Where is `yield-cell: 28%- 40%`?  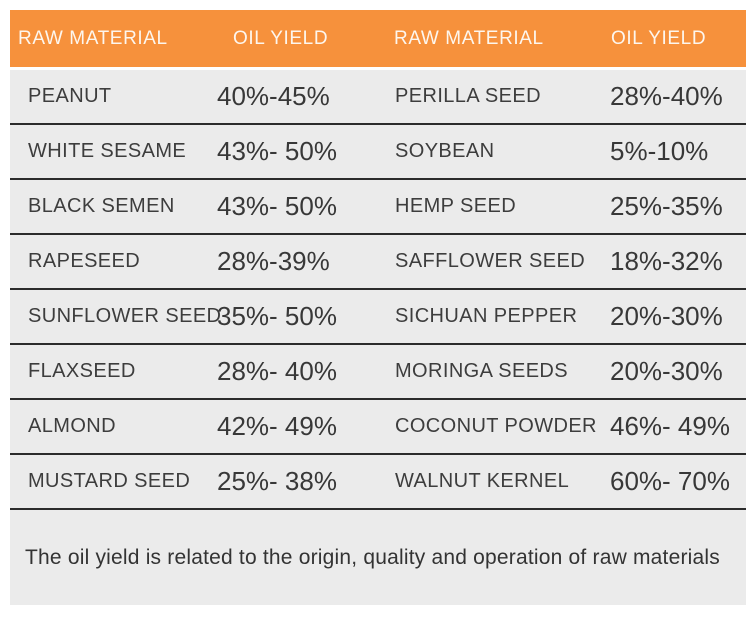
yield-cell: 28%- 40% is located at coordinates (277, 371).